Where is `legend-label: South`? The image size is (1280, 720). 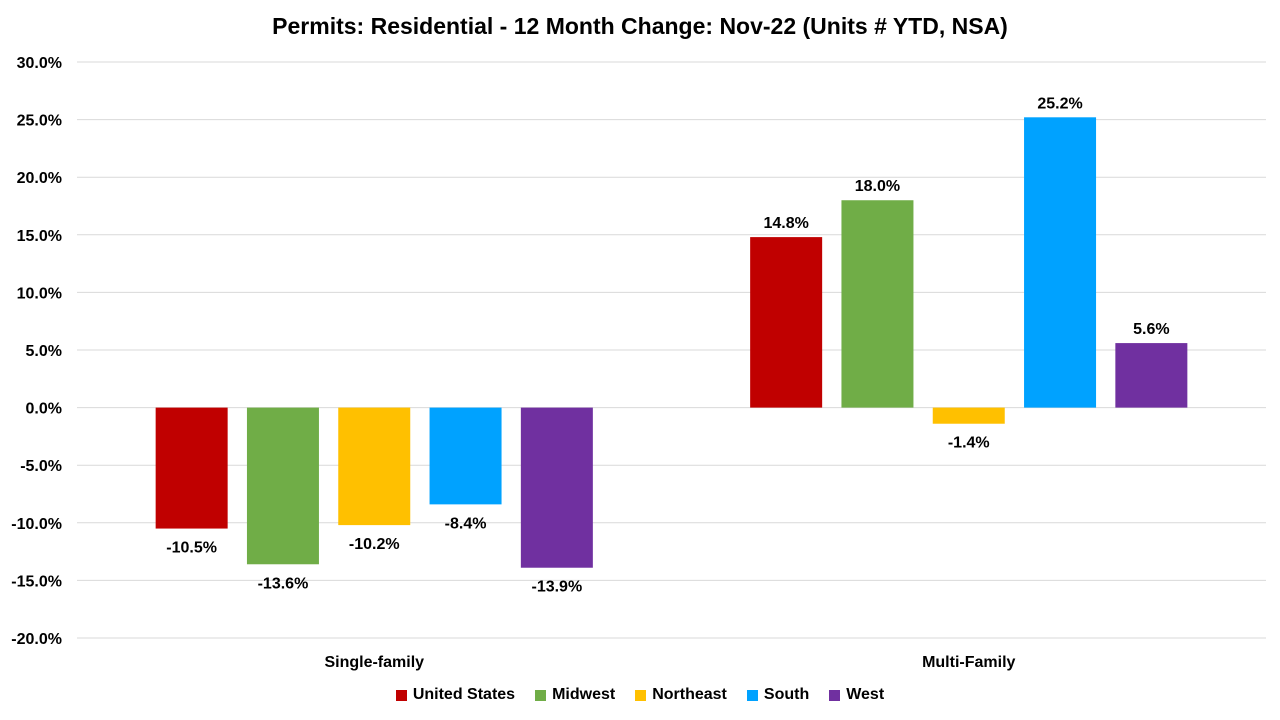 legend-label: South is located at coordinates (786, 694).